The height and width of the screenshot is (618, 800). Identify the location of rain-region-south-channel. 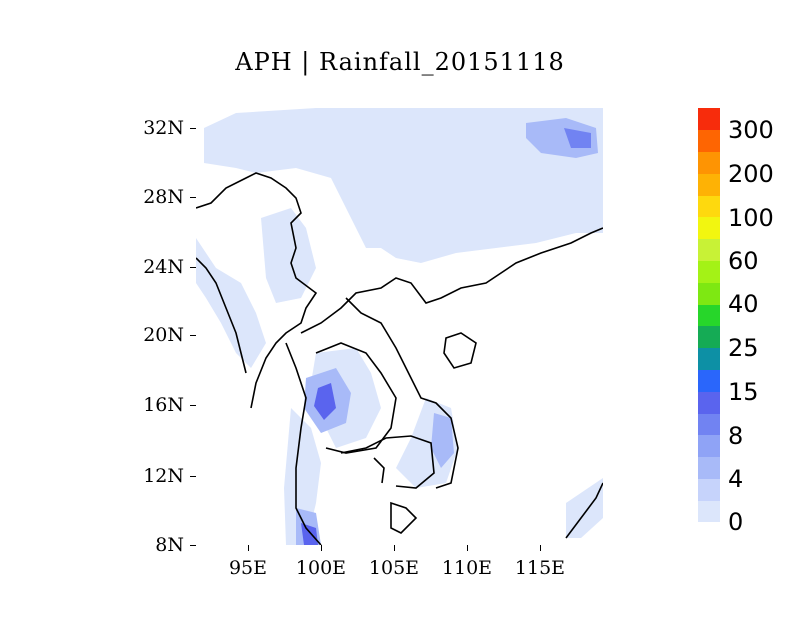
(302, 476).